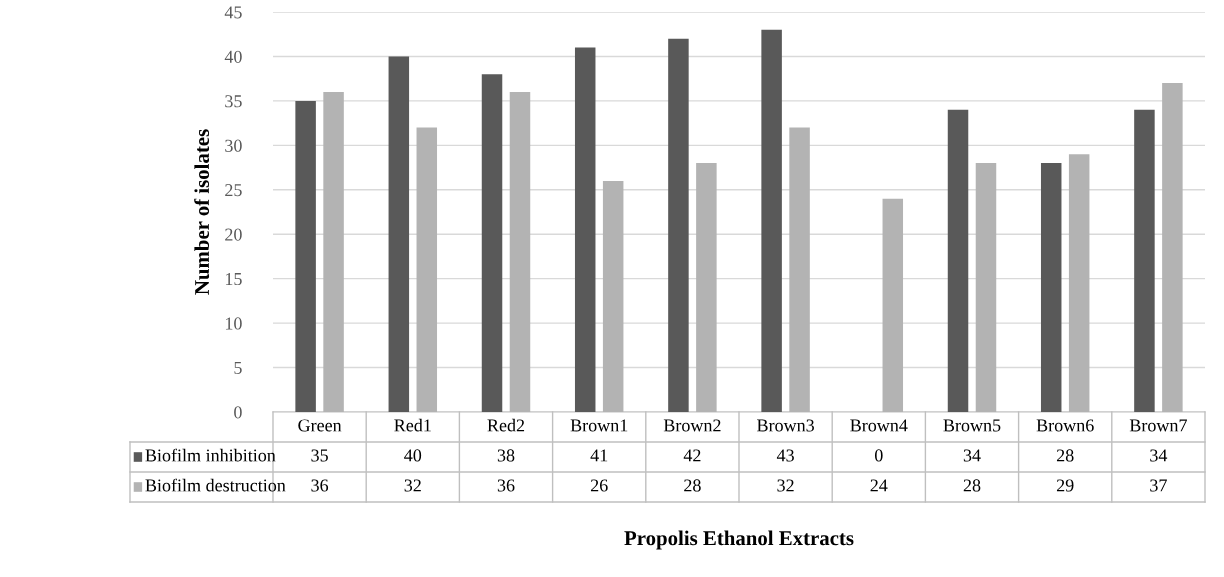 This screenshot has height=577, width=1224. What do you see at coordinates (233, 279) in the screenshot?
I see `y-tick-label: 15` at bounding box center [233, 279].